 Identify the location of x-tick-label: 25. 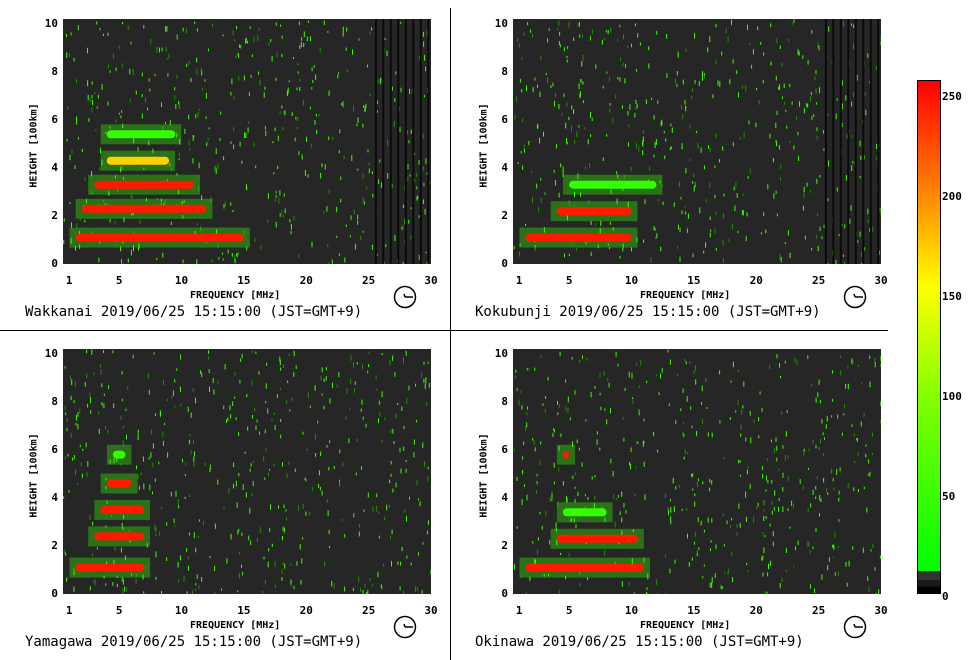
(819, 280).